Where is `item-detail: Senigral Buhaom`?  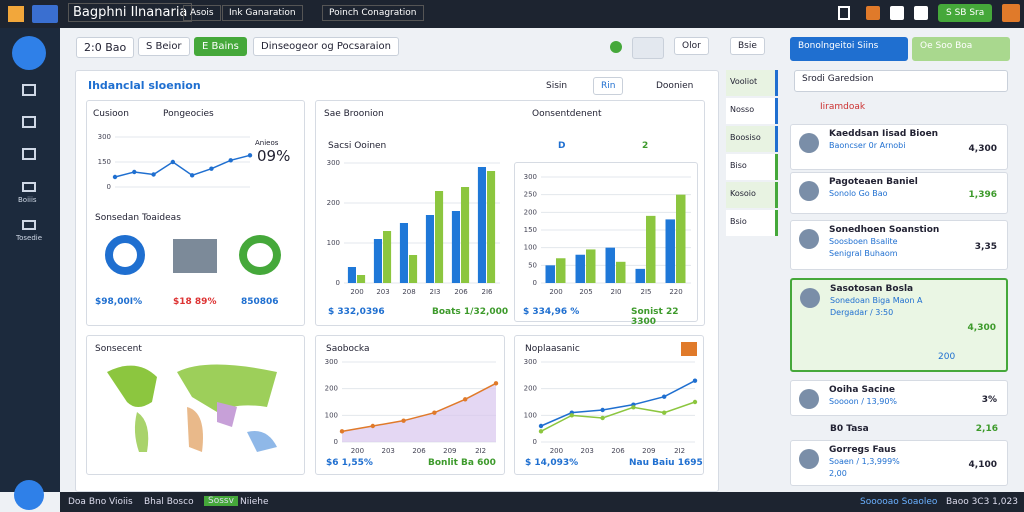
item-detail: Senigral Buhaom is located at coordinates (863, 253).